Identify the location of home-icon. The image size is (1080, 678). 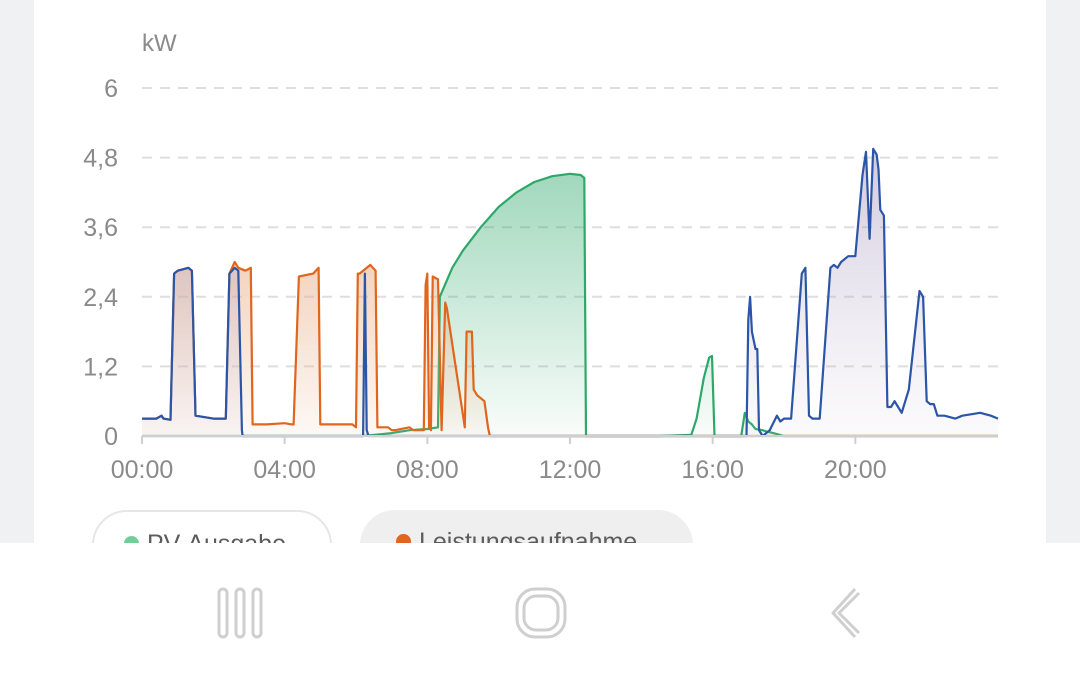
(541, 613).